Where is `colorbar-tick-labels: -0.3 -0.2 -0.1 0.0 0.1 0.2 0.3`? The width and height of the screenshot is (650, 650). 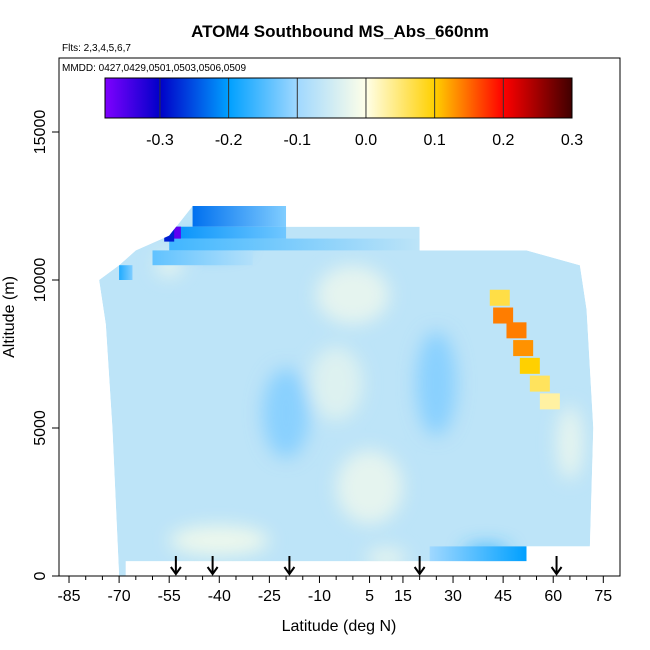 colorbar-tick-labels: -0.3 -0.2 -0.1 0.0 0.1 0.2 0.3 is located at coordinates (364, 140).